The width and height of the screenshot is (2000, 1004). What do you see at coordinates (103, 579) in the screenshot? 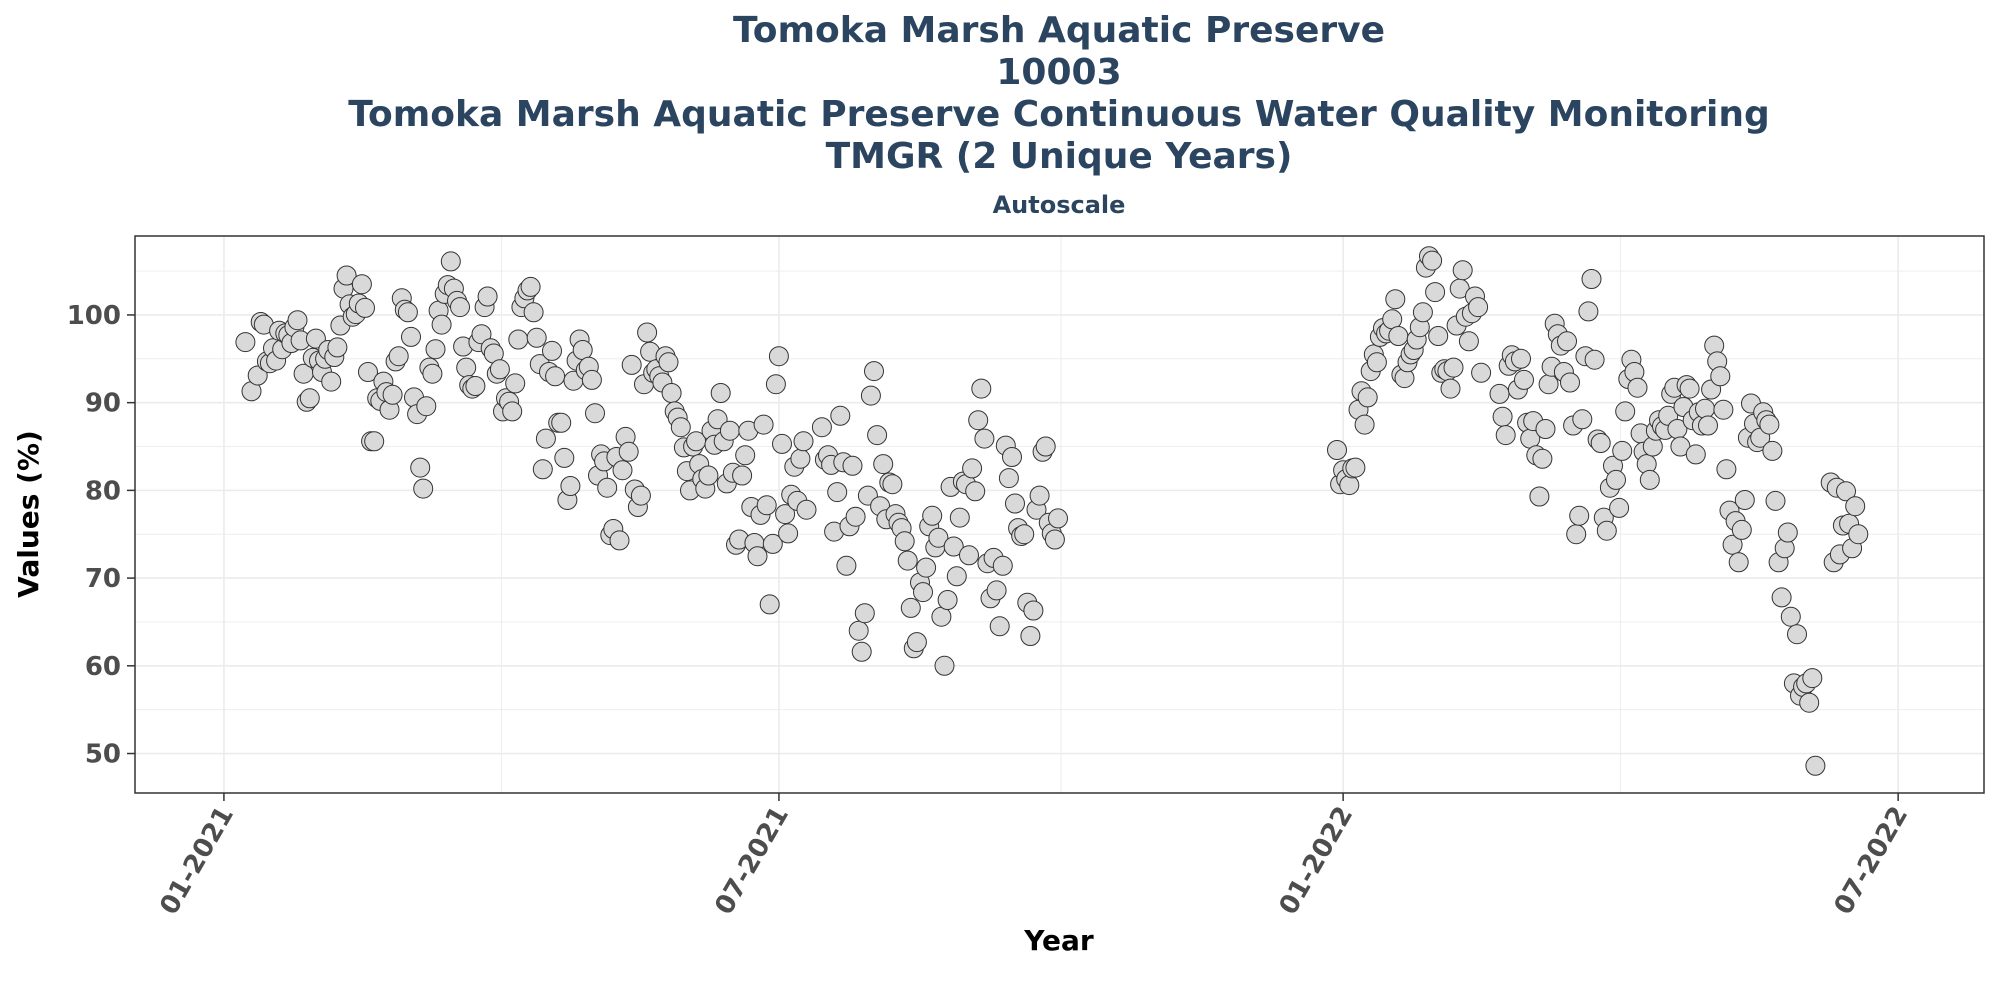
I see `y-tick-label: 70` at bounding box center [103, 579].